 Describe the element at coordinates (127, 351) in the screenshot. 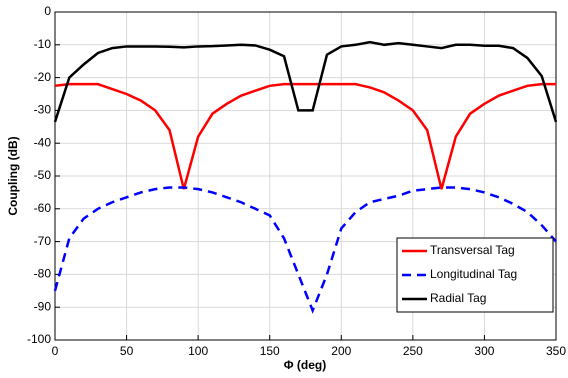

I see `x-tick-label: 50` at that location.